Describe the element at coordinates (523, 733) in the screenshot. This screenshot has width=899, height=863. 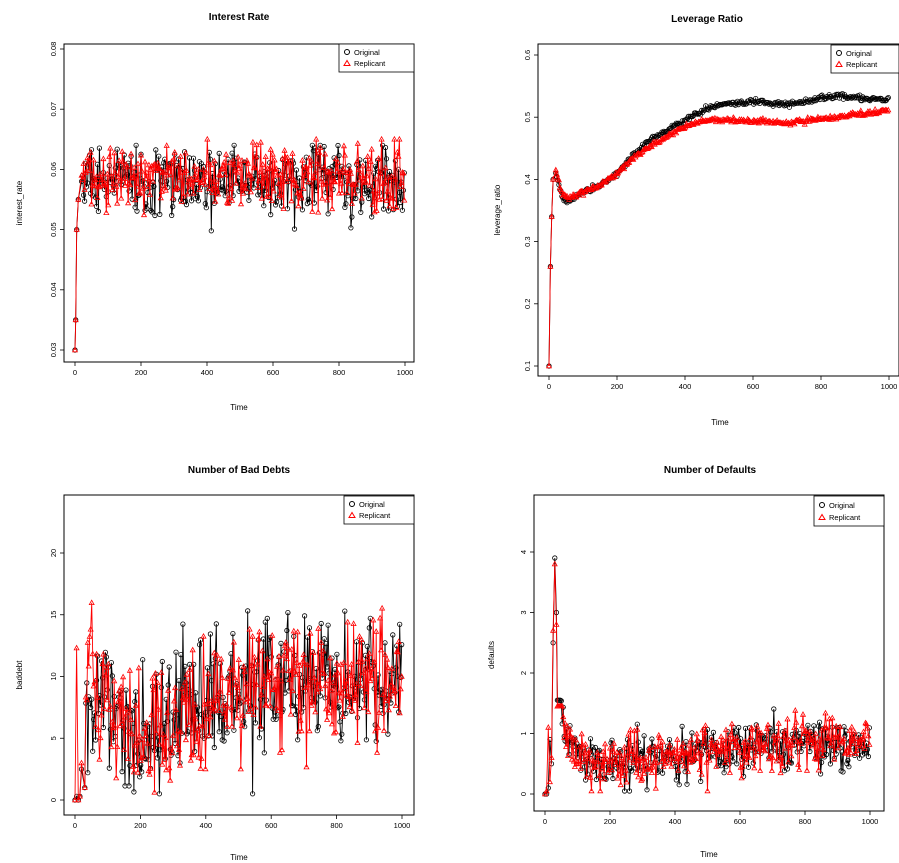
I see `y-tick-label: 1` at that location.